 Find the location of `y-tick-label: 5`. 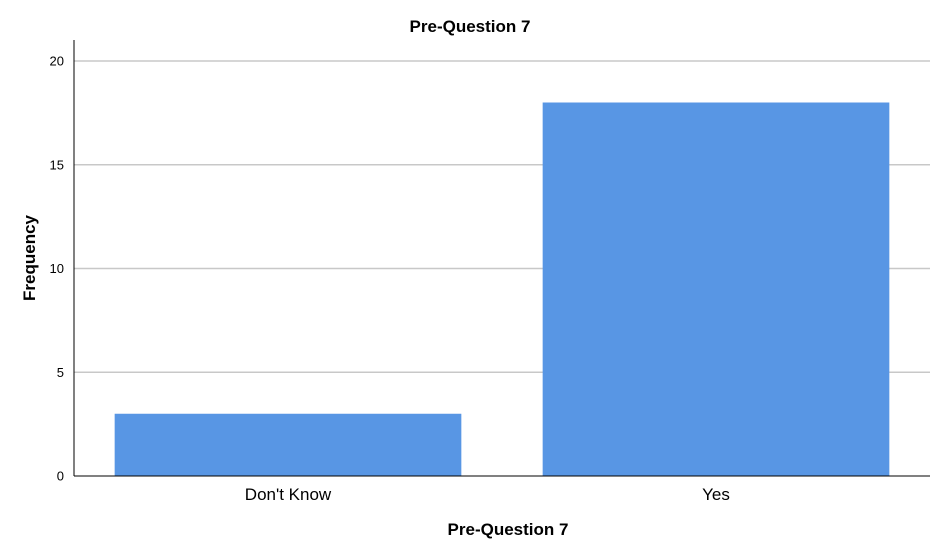

y-tick-label: 5 is located at coordinates (60, 372).